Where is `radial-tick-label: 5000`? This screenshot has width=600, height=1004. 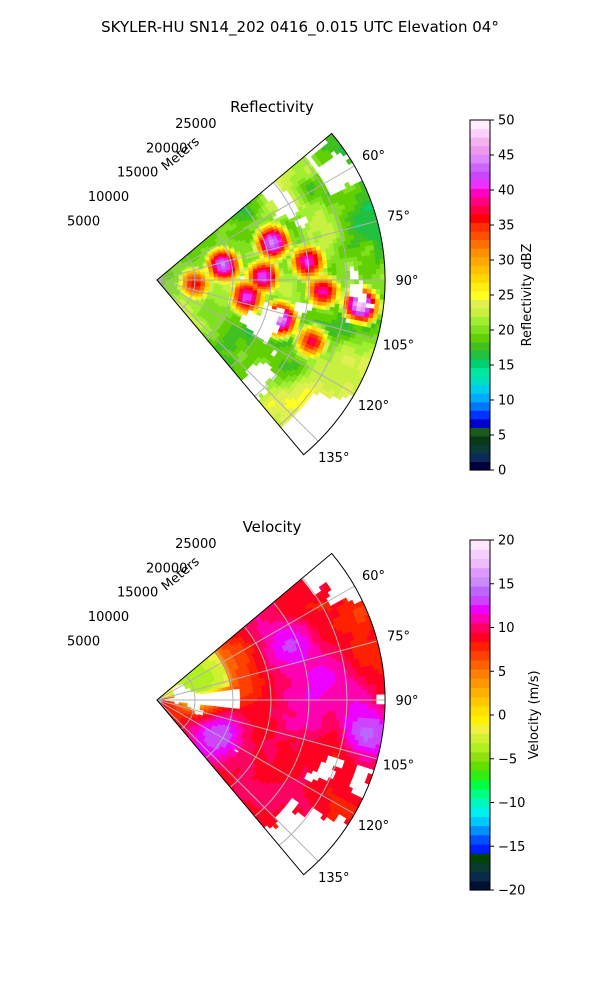
radial-tick-label: 5000 is located at coordinates (83, 222).